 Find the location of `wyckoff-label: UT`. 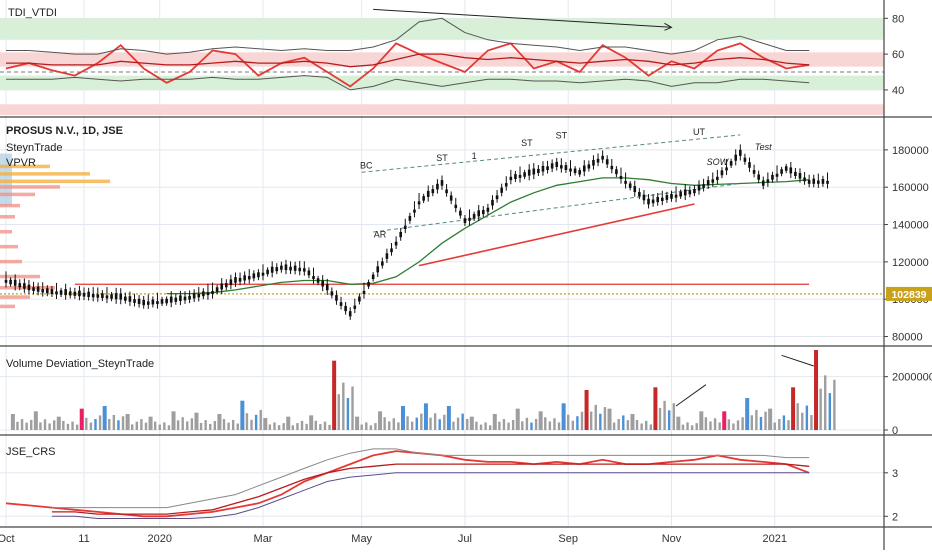

wyckoff-label: UT is located at coordinates (699, 132).